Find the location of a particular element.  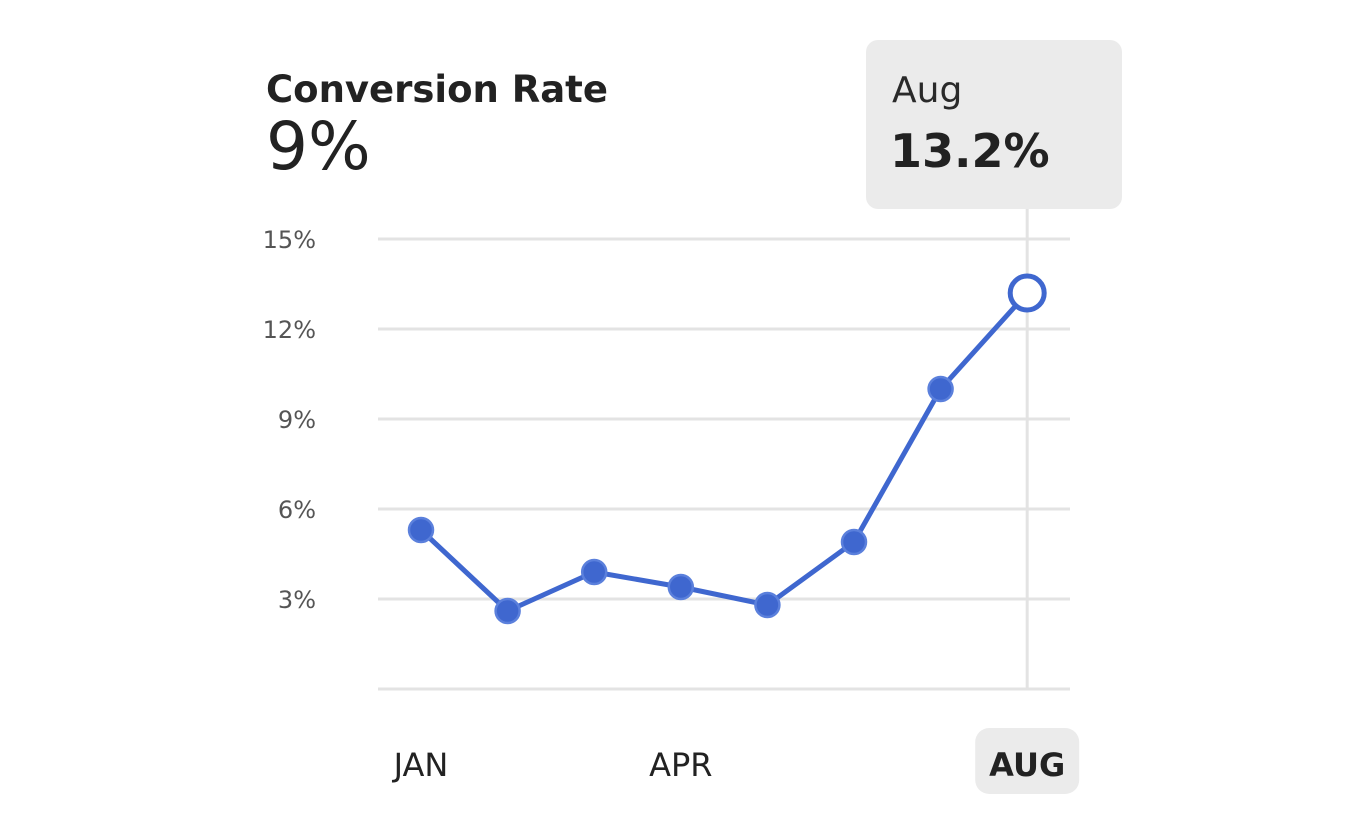

y-tick-label: 3% is located at coordinates (297, 600).